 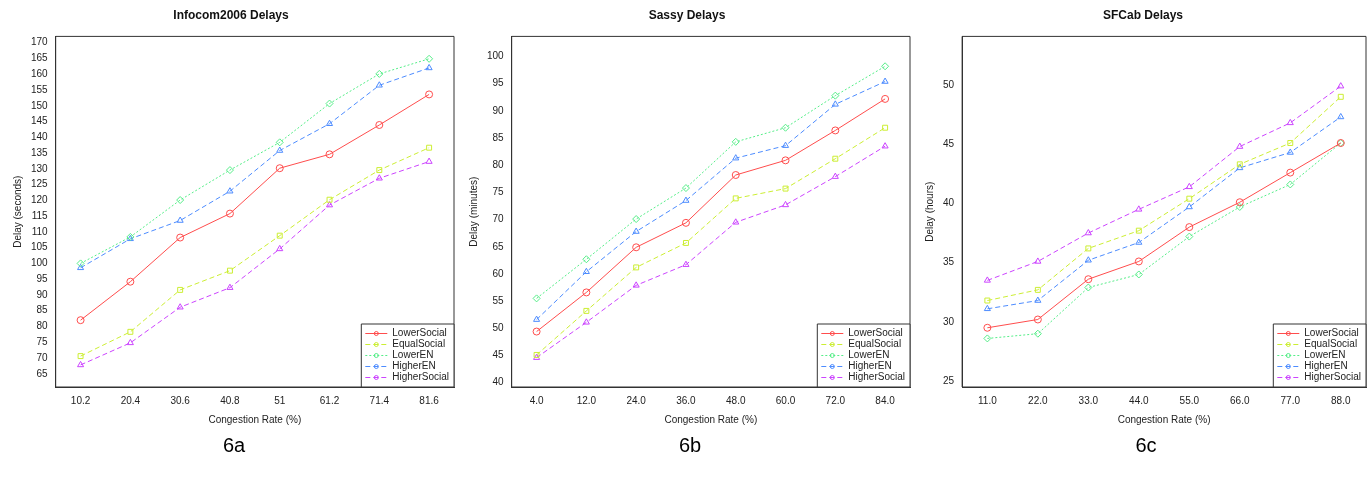 What do you see at coordinates (234, 445) in the screenshot?
I see `text: 6a` at bounding box center [234, 445].